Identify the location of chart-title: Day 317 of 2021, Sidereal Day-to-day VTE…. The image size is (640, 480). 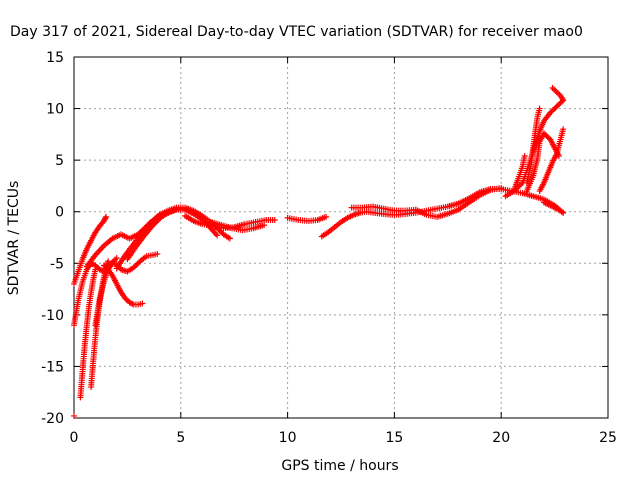
(296, 32).